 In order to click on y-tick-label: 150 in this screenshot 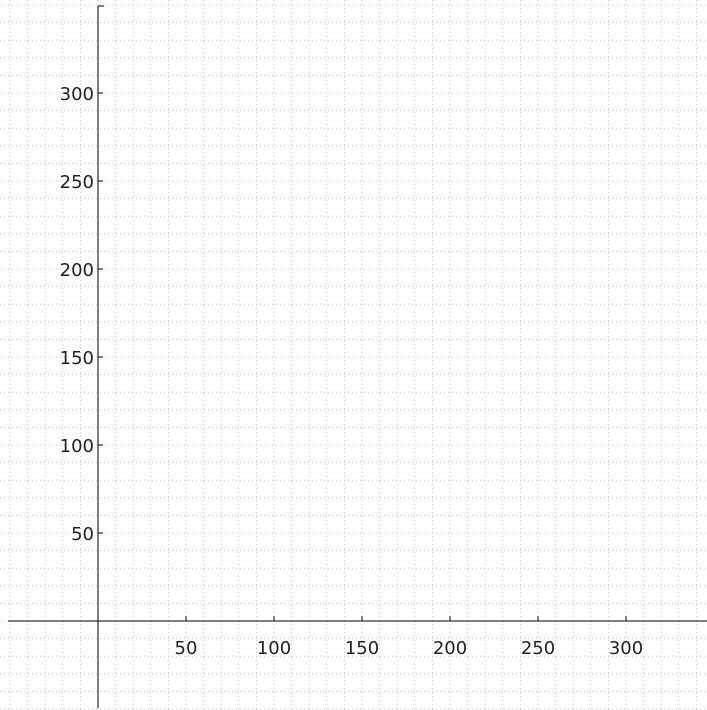, I will do `click(77, 358)`.